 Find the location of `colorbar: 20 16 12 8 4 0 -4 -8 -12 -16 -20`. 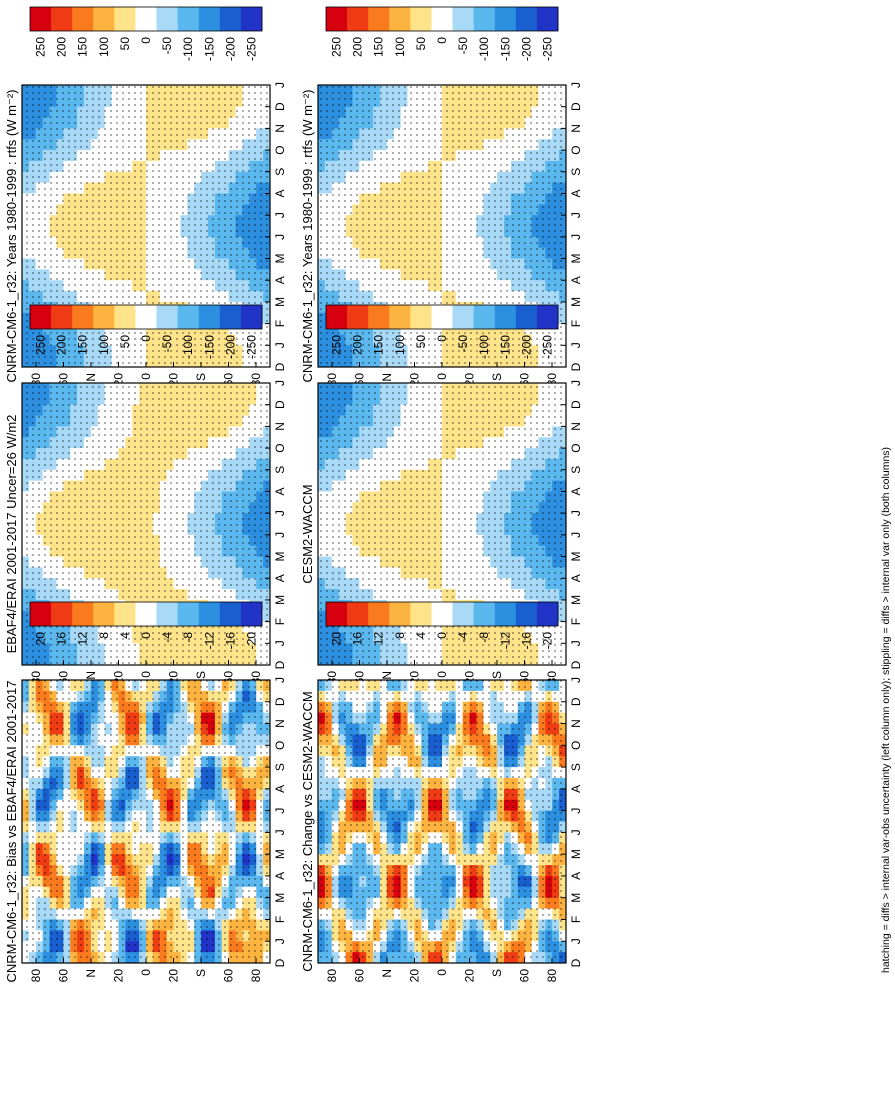

colorbar: 20 16 12 8 4 0 -4 -8 -12 -16 -20 is located at coordinates (146, 625).